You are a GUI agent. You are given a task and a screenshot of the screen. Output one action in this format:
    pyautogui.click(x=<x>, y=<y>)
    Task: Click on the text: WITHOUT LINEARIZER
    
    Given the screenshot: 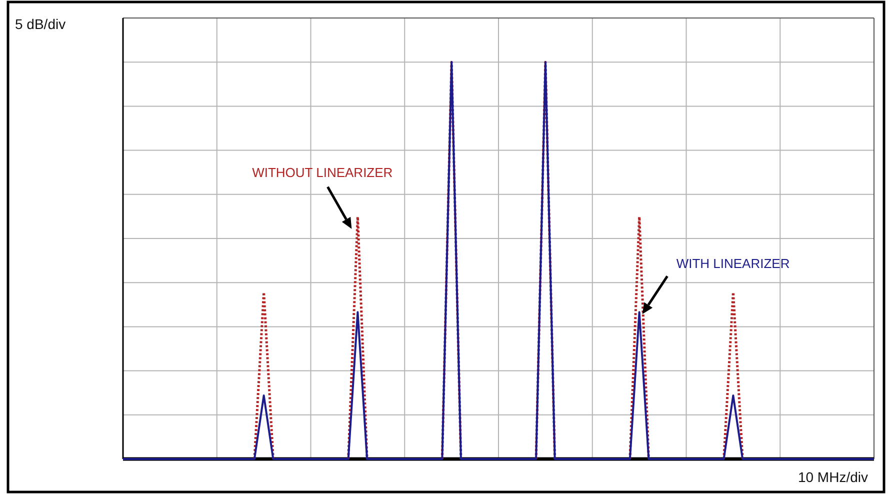 What is the action you would take?
    pyautogui.click(x=322, y=172)
    